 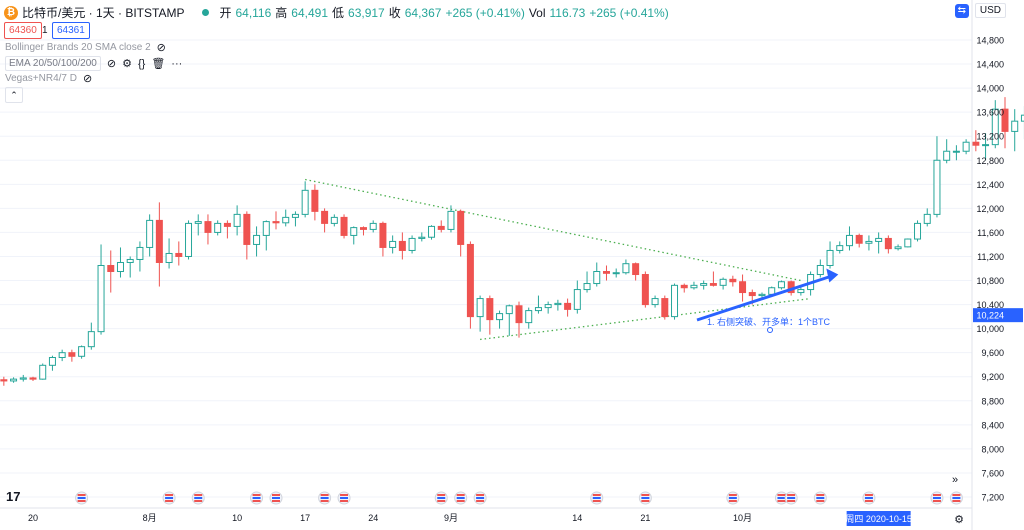 I want to click on symbol-title: 比特币/美元 · 1天 · BITSTAMP, so click(x=103, y=13).